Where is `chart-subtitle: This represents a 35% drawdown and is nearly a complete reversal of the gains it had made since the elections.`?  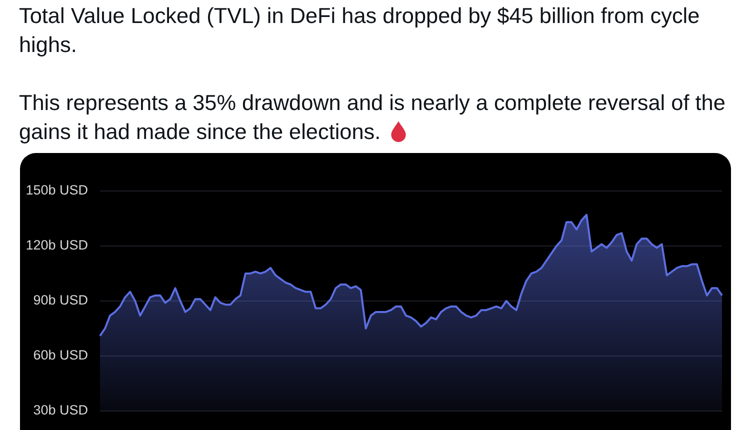 chart-subtitle: This represents a 35% drawdown and is nearly a complete reversal of the gains it had made since the elections. is located at coordinates (372, 117).